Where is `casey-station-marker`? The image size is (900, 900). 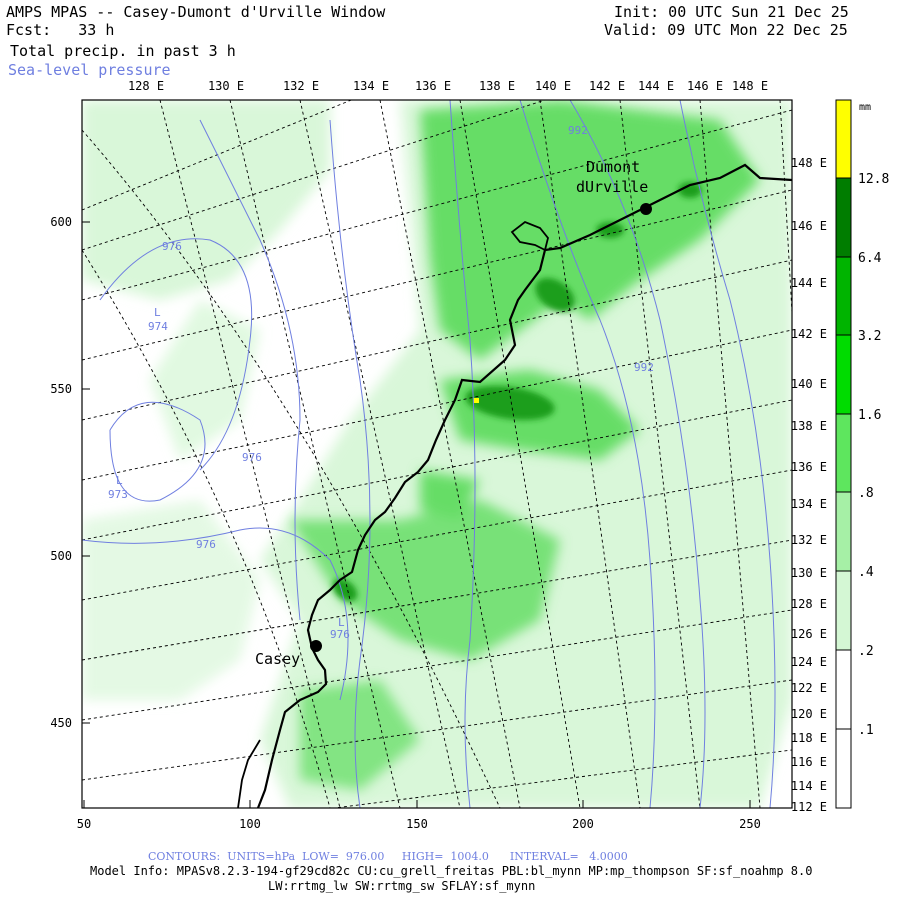
casey-station-marker is located at coordinates (316, 646).